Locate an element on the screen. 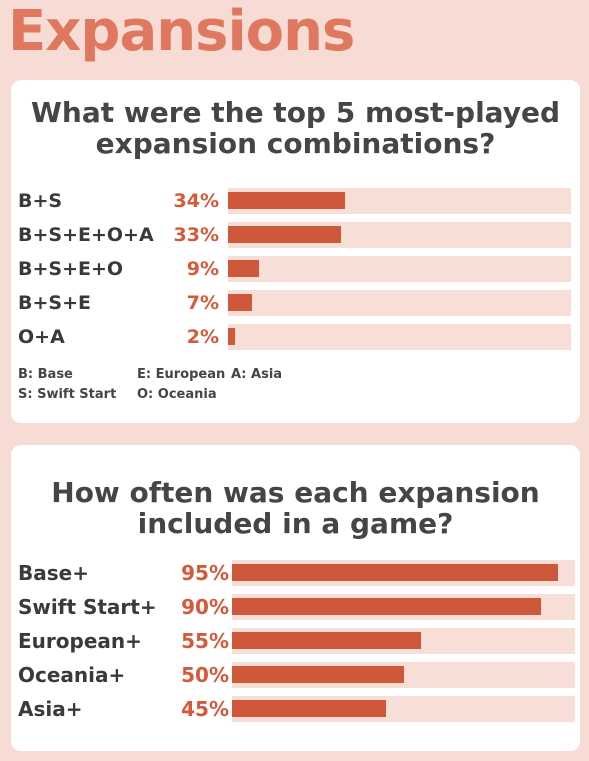 The height and width of the screenshot is (761, 589). bar-value-label: 9% is located at coordinates (202, 269).